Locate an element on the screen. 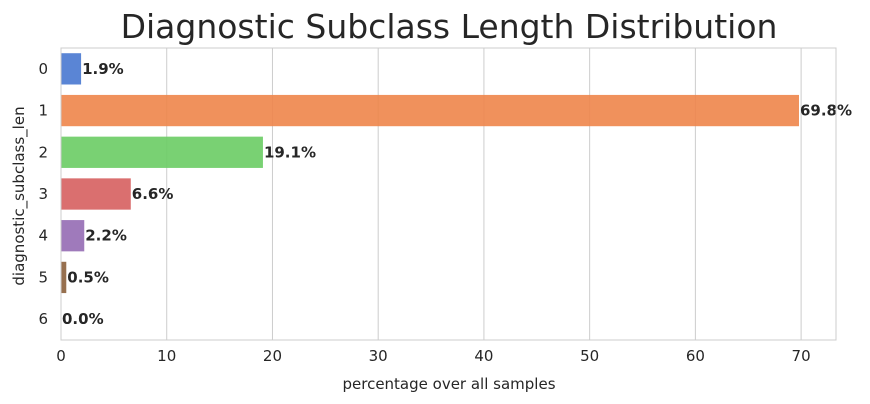 The image size is (870, 404). y-axis-label: diagnostic_subclass_len is located at coordinates (19, 195).